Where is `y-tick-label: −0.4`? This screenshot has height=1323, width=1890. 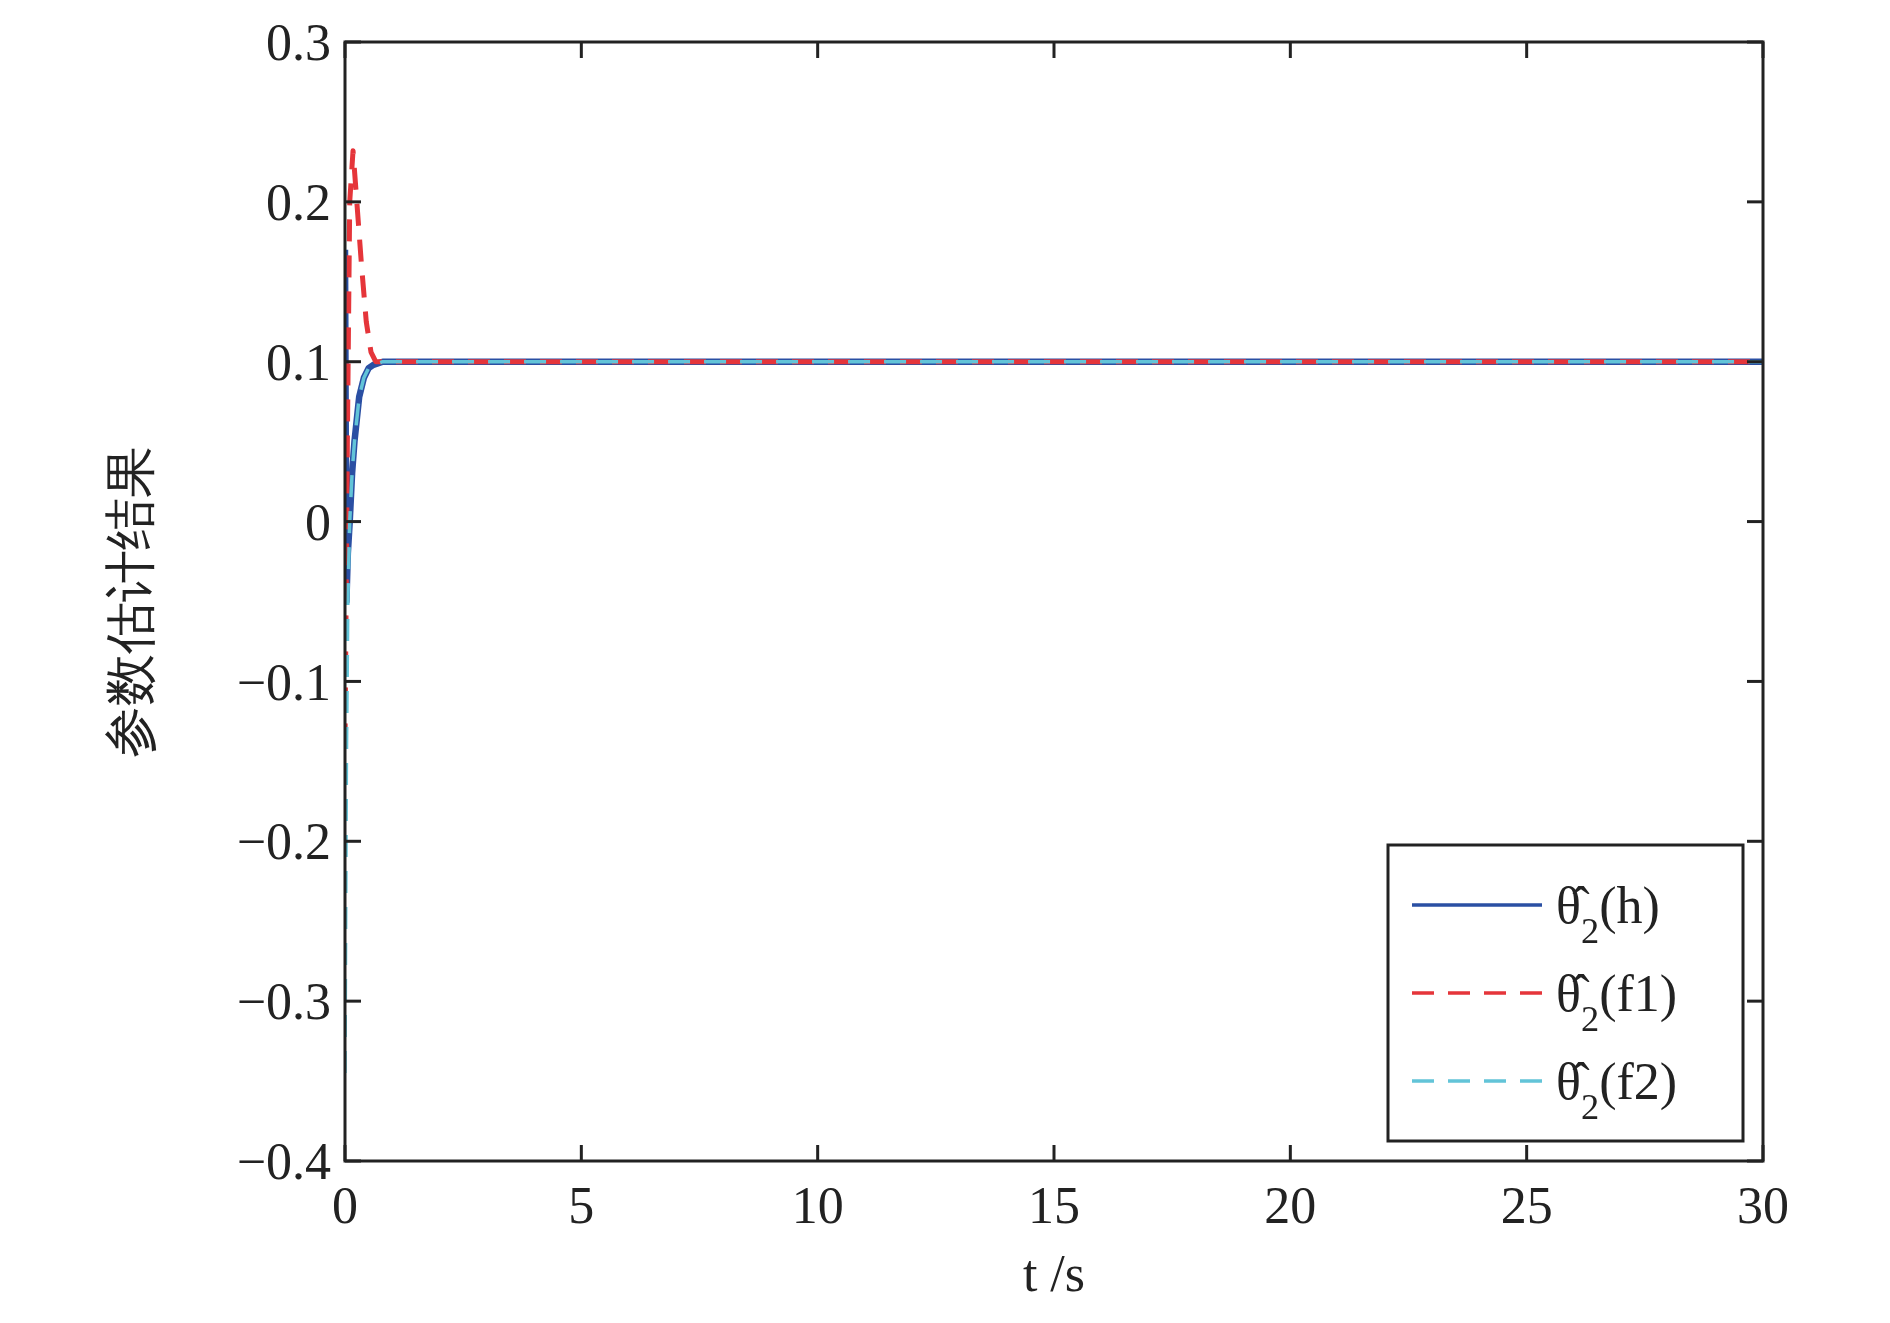
y-tick-label: −0.4 is located at coordinates (283, 1162).